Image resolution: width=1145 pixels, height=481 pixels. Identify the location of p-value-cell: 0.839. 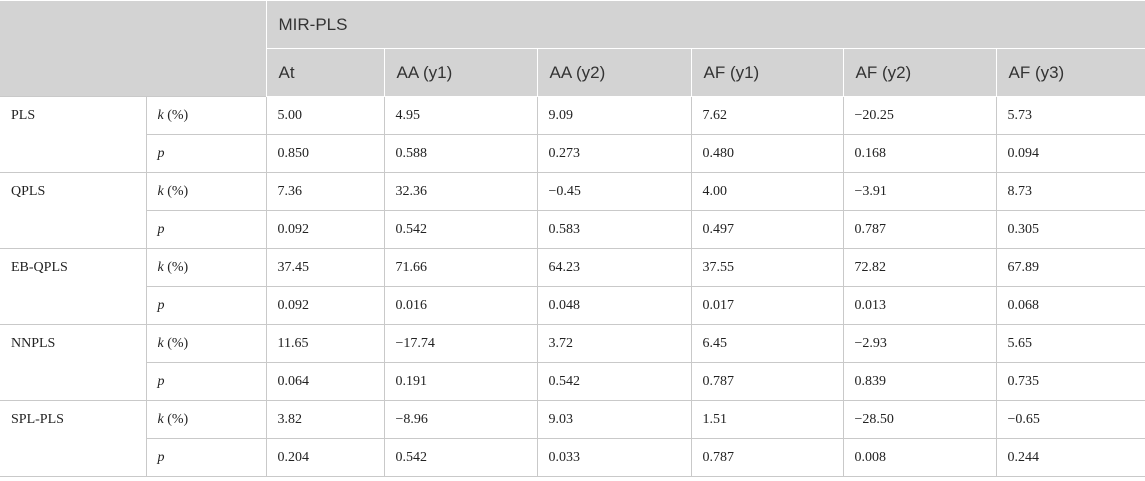
(919, 381).